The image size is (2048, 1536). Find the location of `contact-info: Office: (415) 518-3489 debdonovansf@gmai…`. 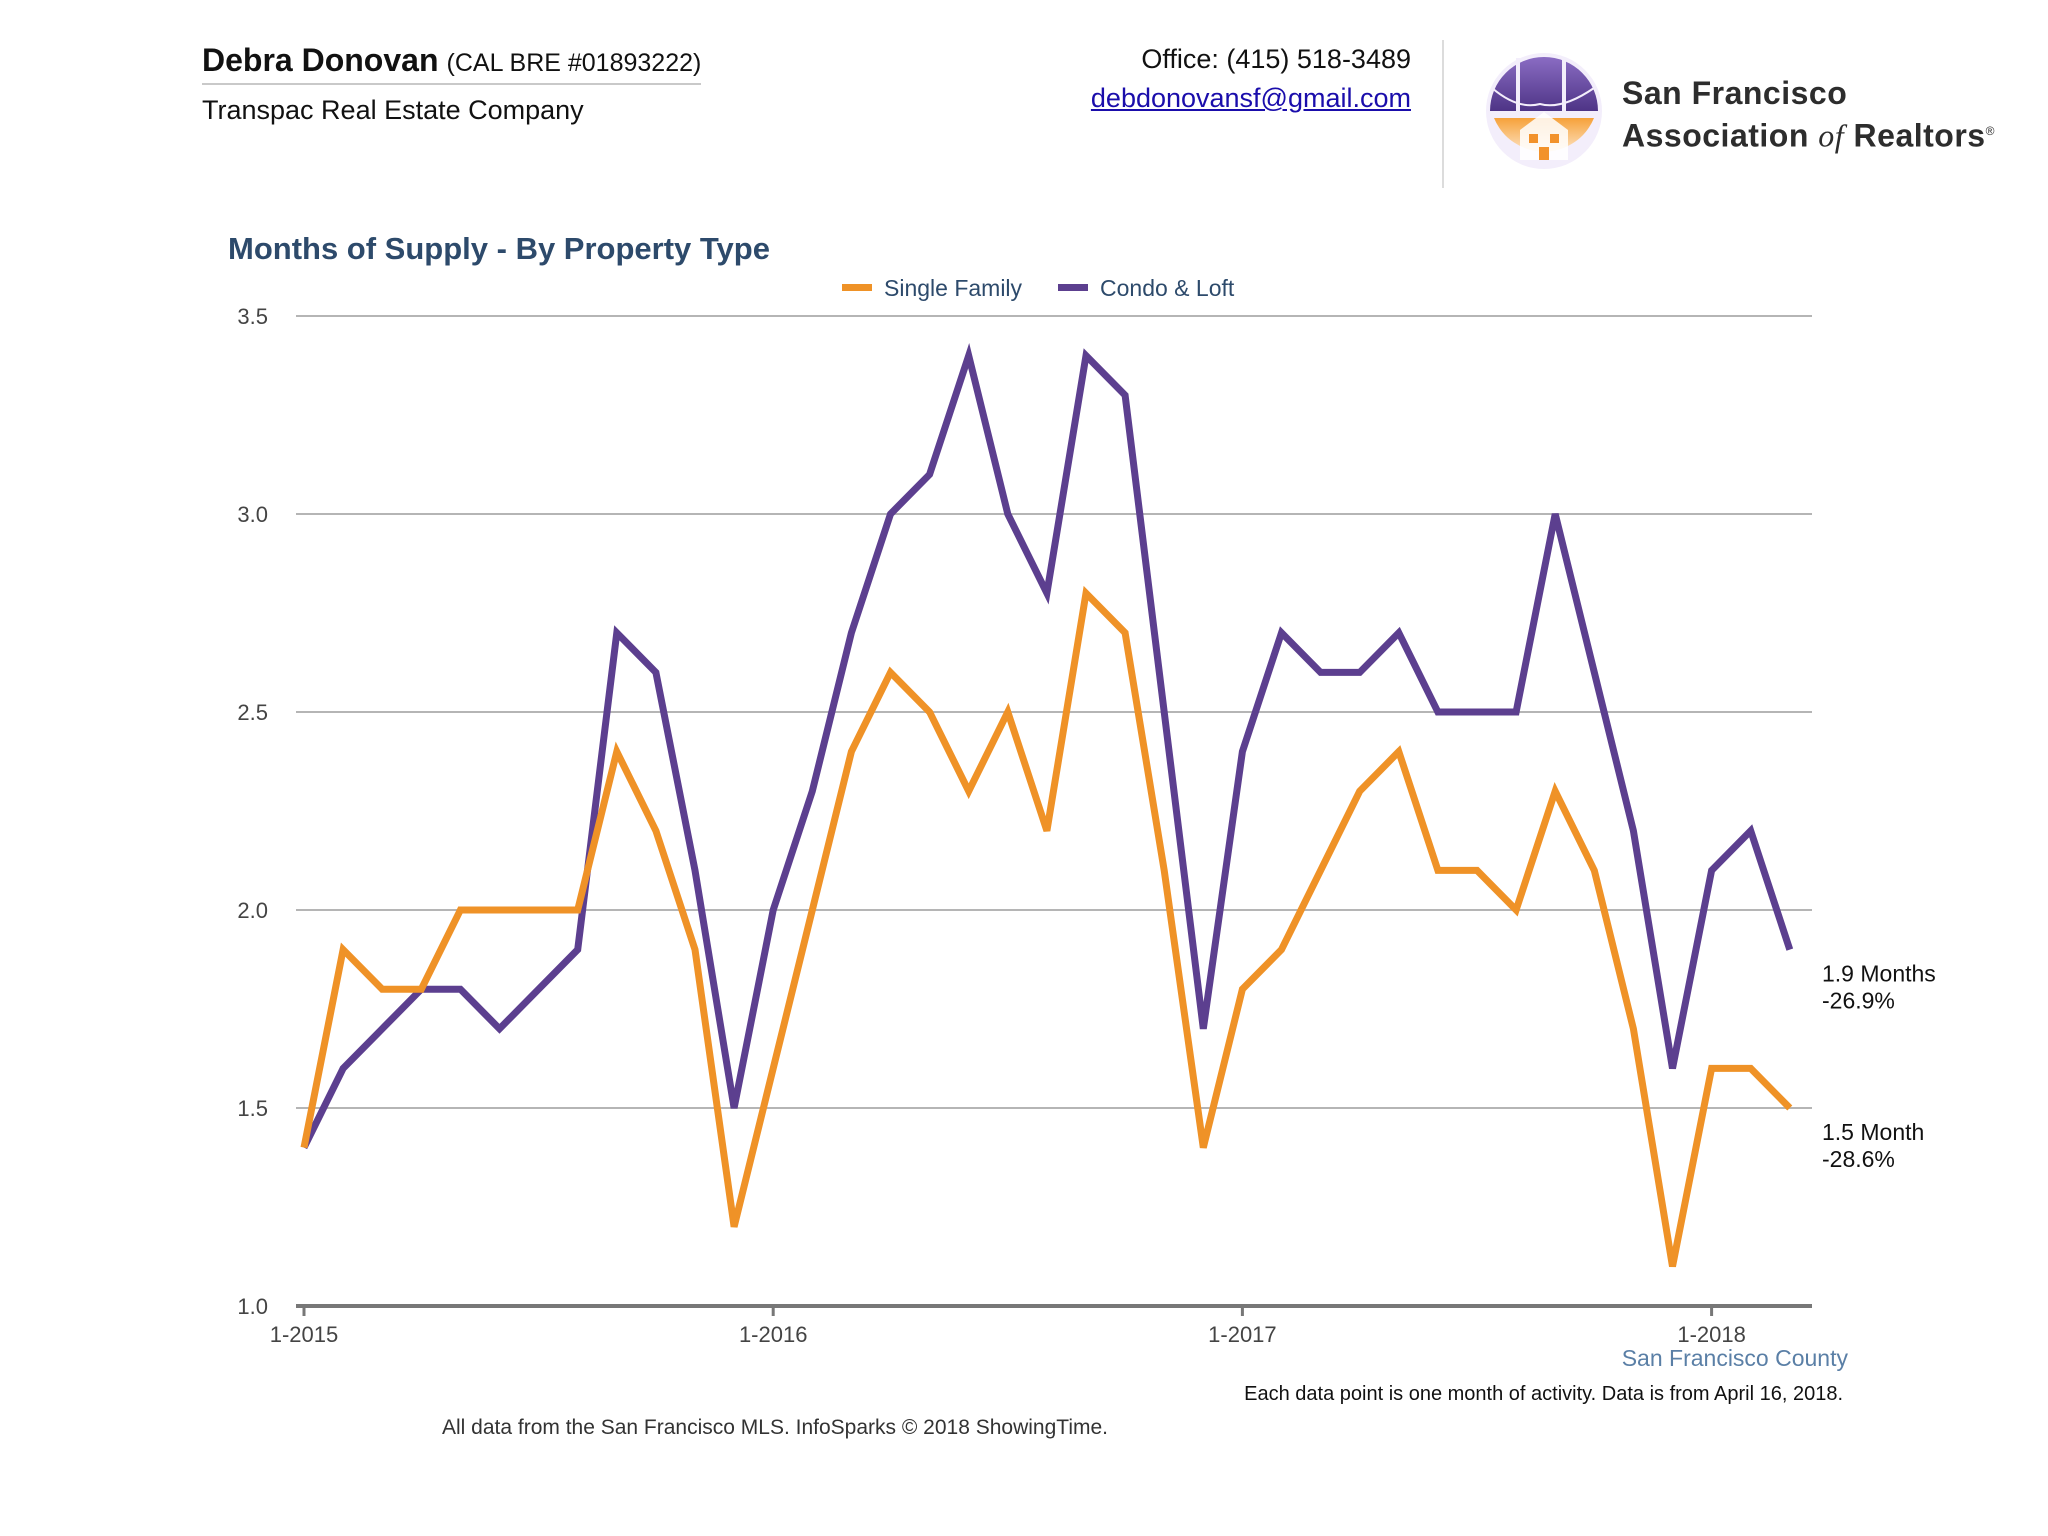

contact-info: Office: (415) 518-3489 debdonovansf@gmai… is located at coordinates (1251, 79).